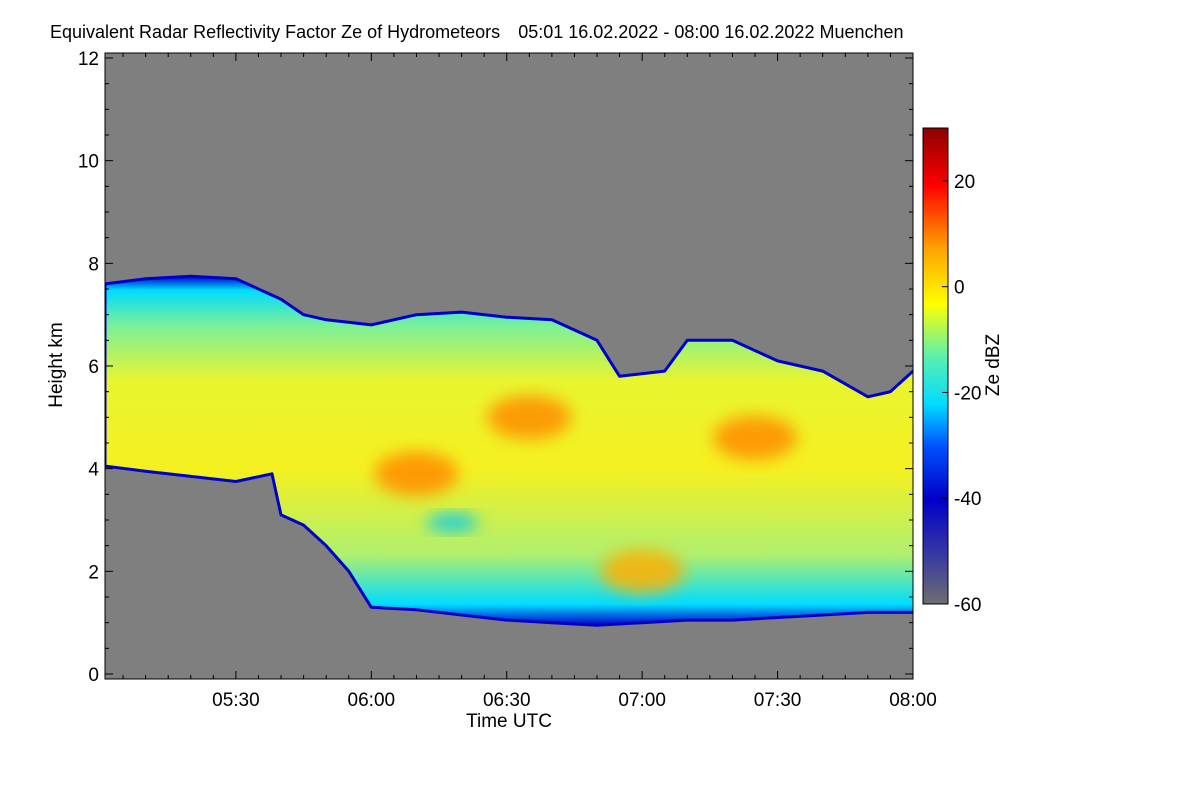 This screenshot has height=800, width=1200. I want to click on colorbar-scale, so click(935, 366).